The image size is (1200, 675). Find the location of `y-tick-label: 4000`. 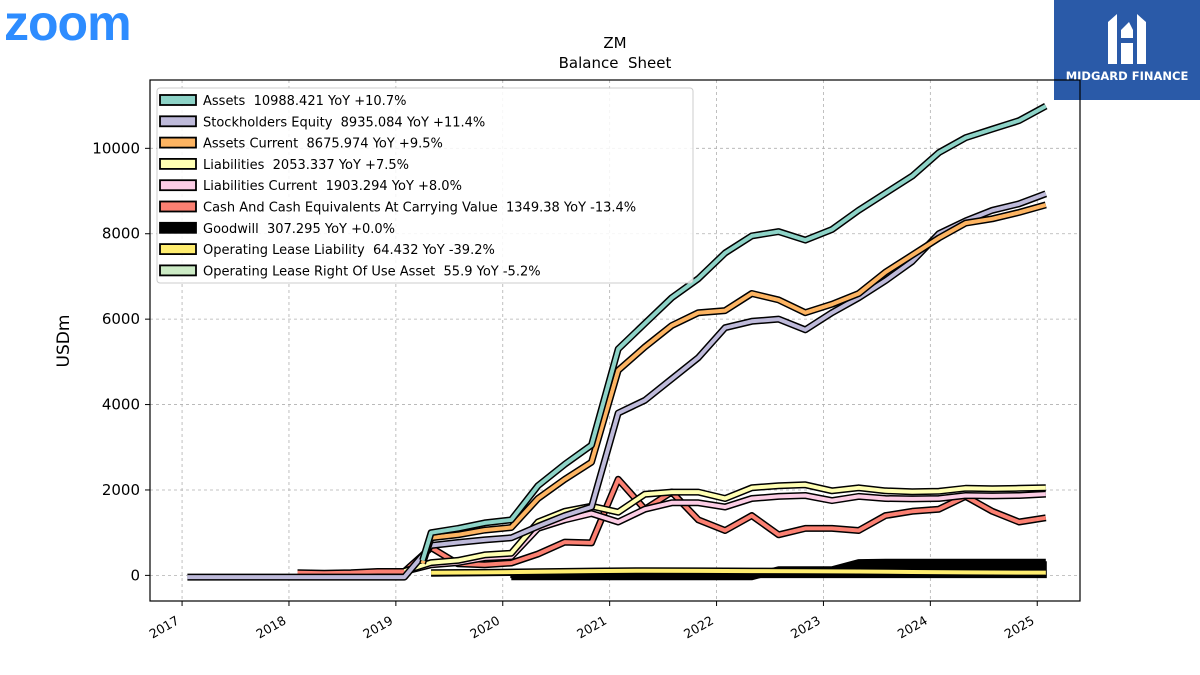

y-tick-label: 4000 is located at coordinates (121, 405).